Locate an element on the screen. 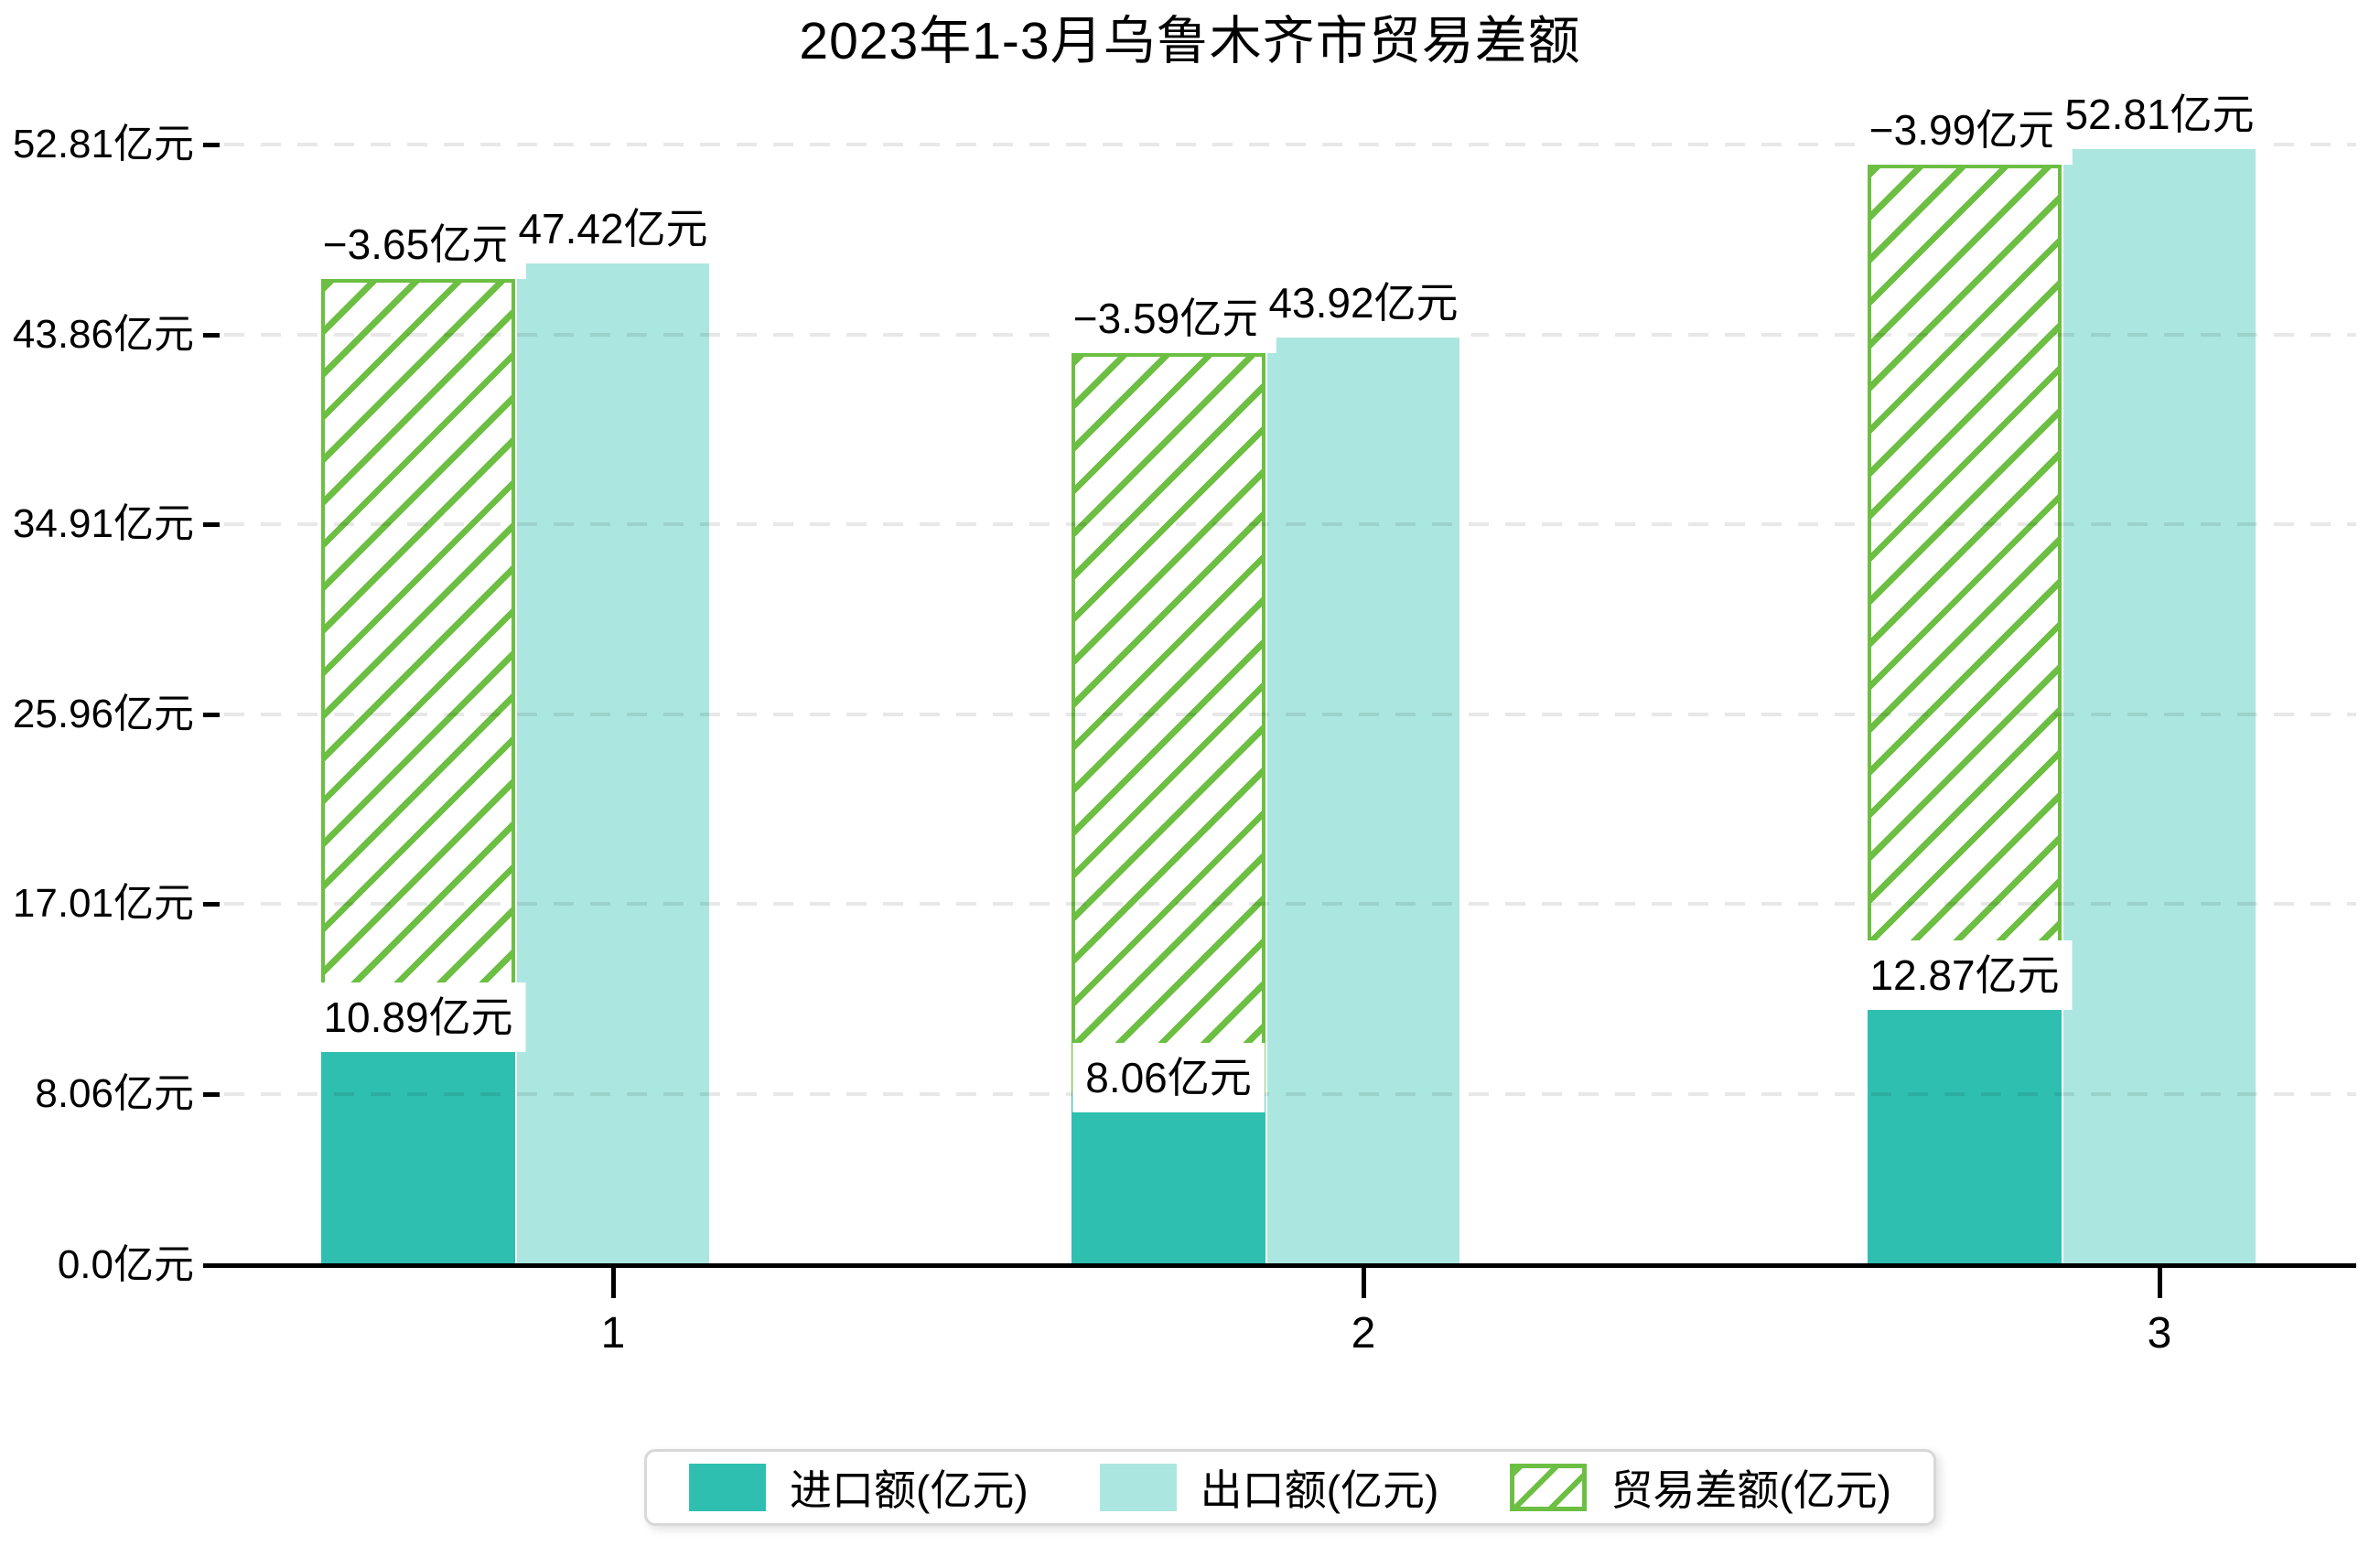 This screenshot has height=1546, width=2380. balance-value-label: −3.99亿元 is located at coordinates (1964, 130).